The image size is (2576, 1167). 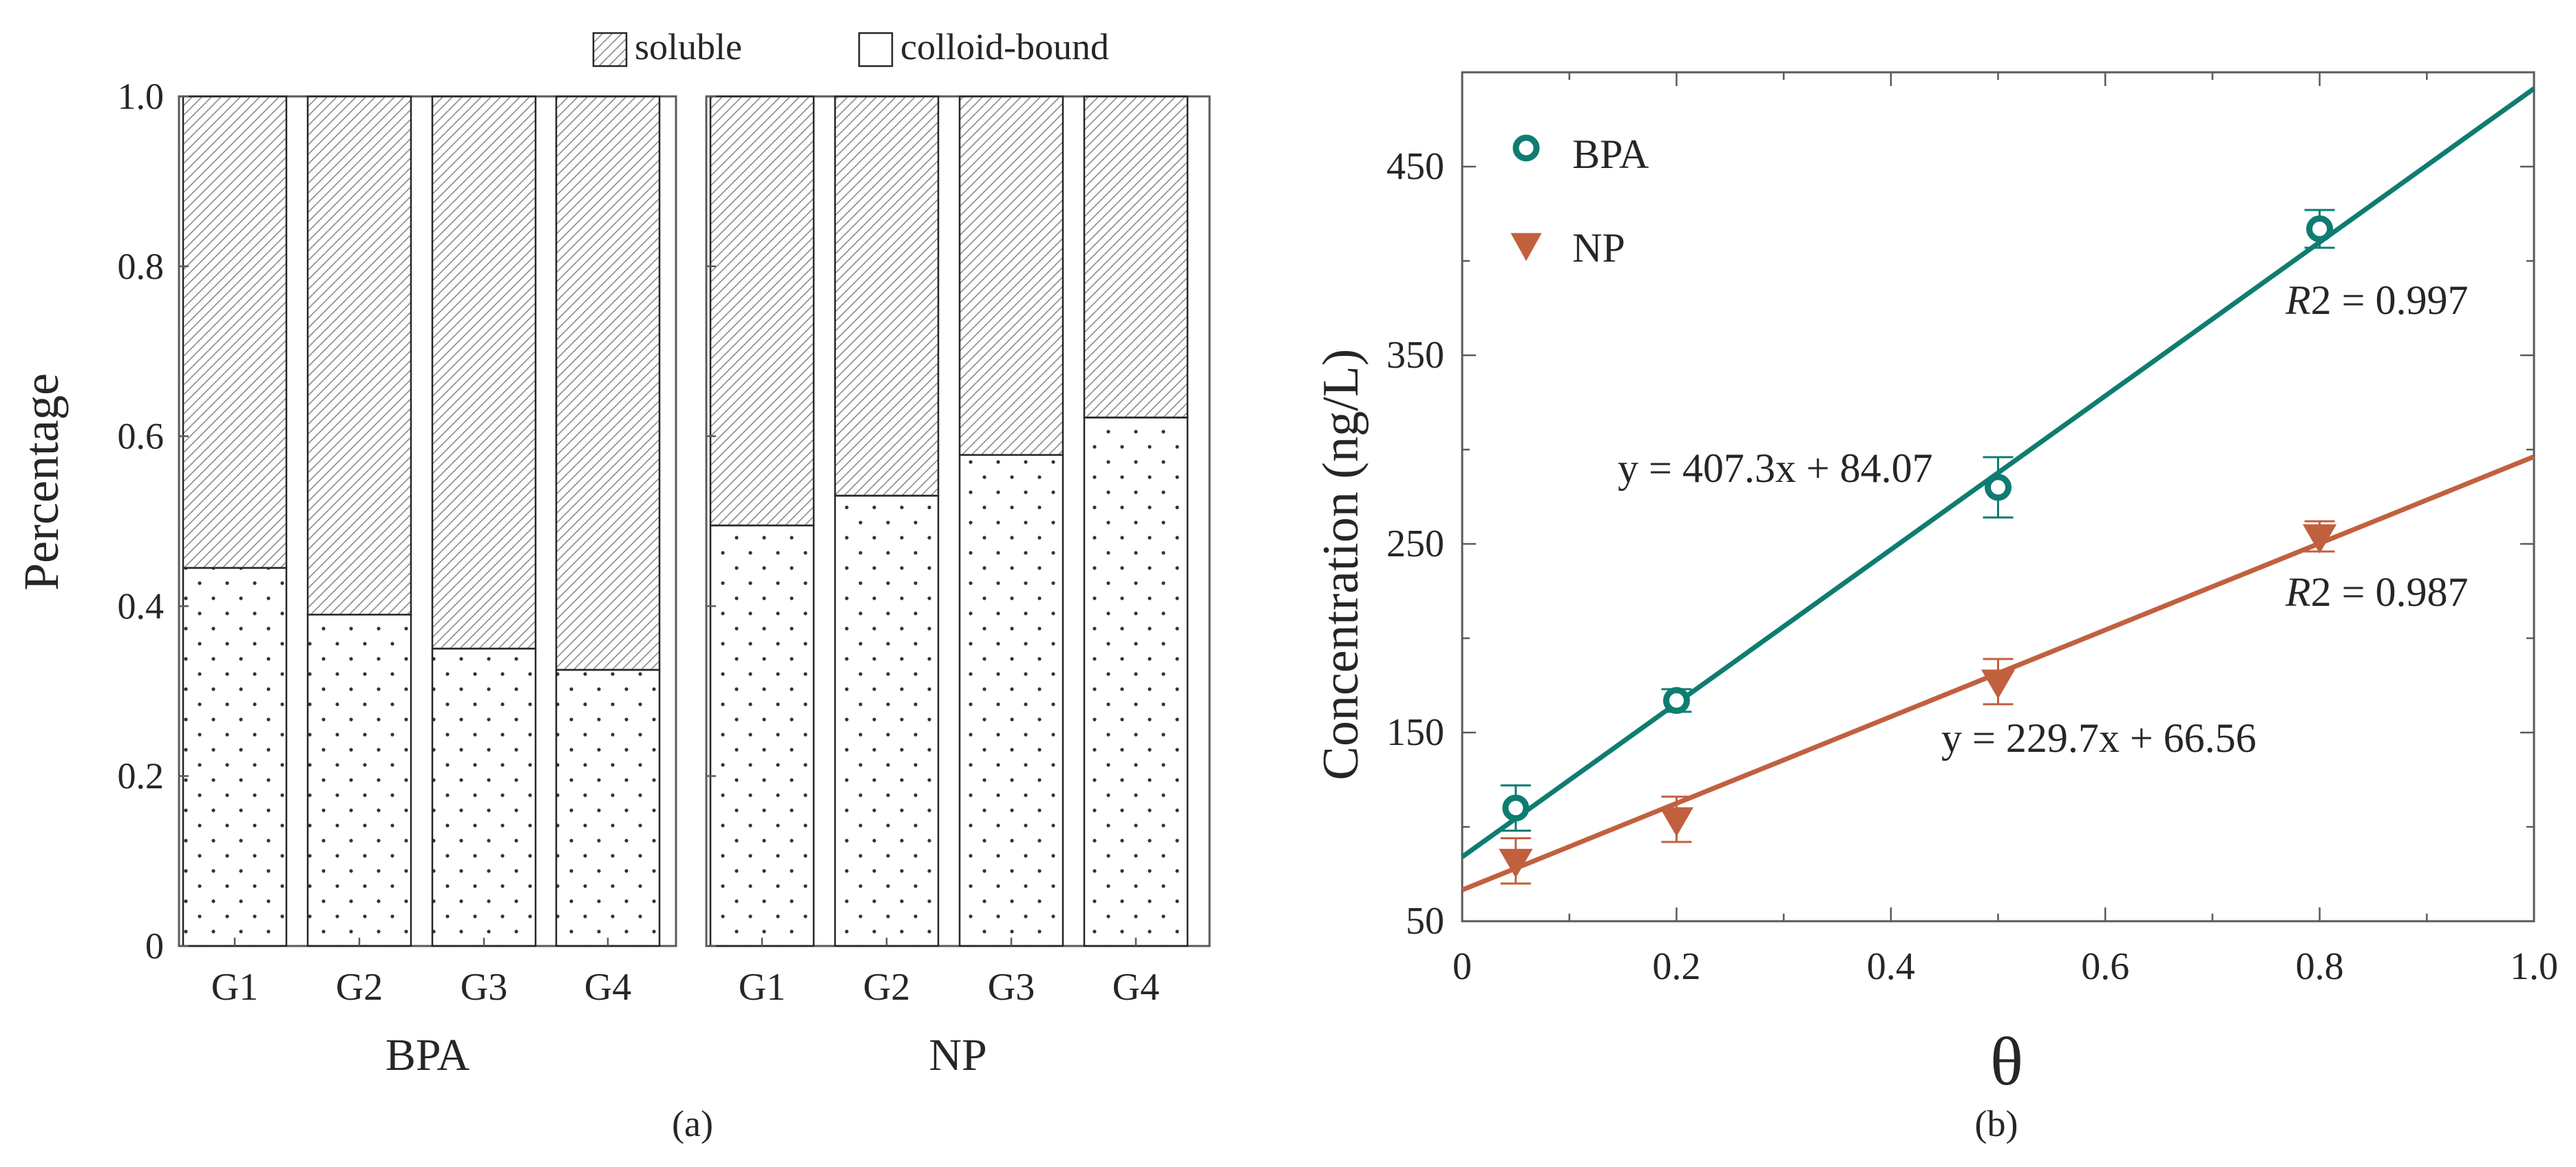 I want to click on panel-label-b: (b), so click(x=1997, y=1123).